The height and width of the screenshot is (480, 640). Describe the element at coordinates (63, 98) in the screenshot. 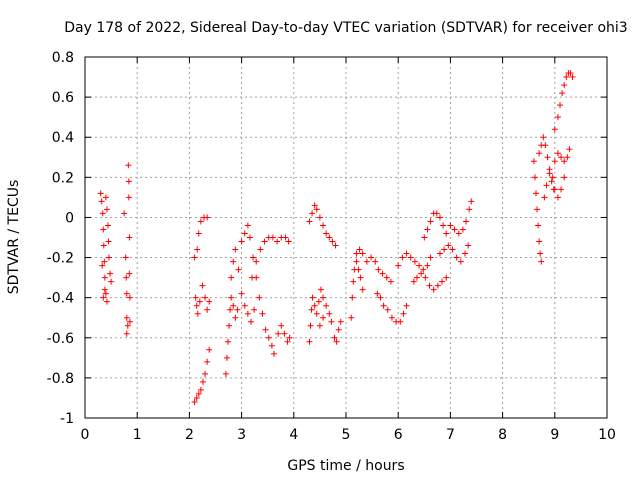

I see `y-tick-label: 0.6` at that location.